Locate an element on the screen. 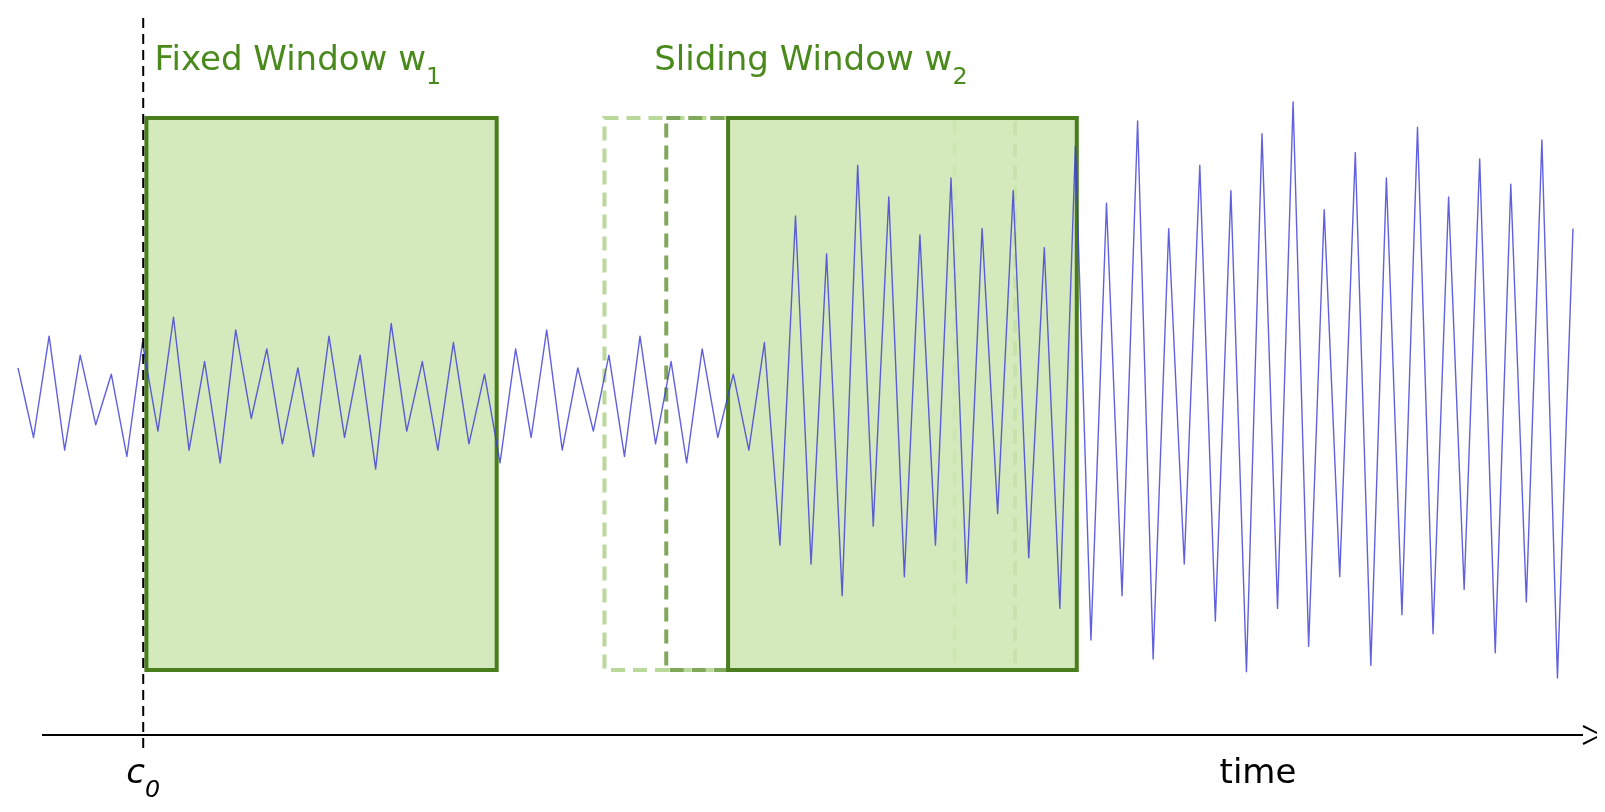 This screenshot has width=1605, height=812. text: c$_{0}$ is located at coordinates (143, 777).